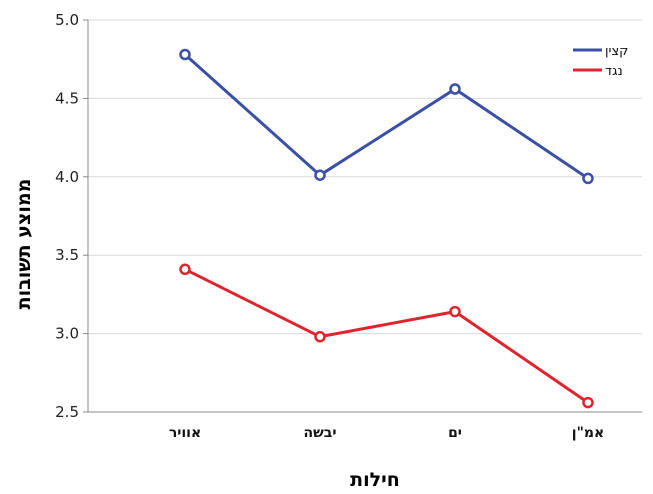 The height and width of the screenshot is (494, 653). What do you see at coordinates (67, 177) in the screenshot?
I see `y-tick-label: 4.0` at bounding box center [67, 177].